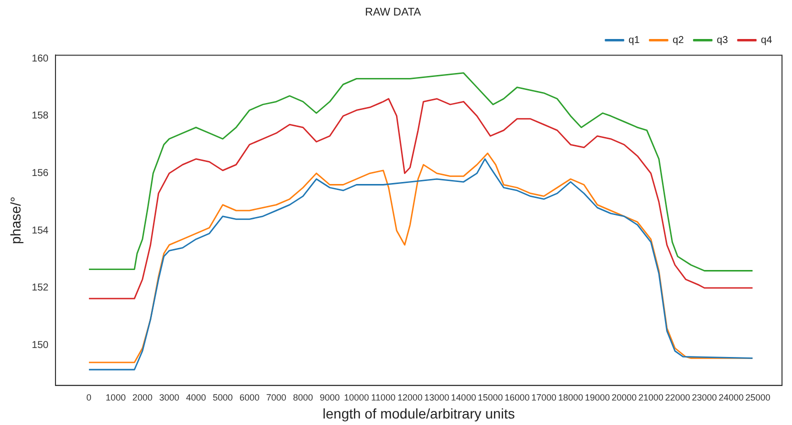 The height and width of the screenshot is (425, 792). Describe the element at coordinates (116, 397) in the screenshot. I see `x-tick-label: 1000` at that location.